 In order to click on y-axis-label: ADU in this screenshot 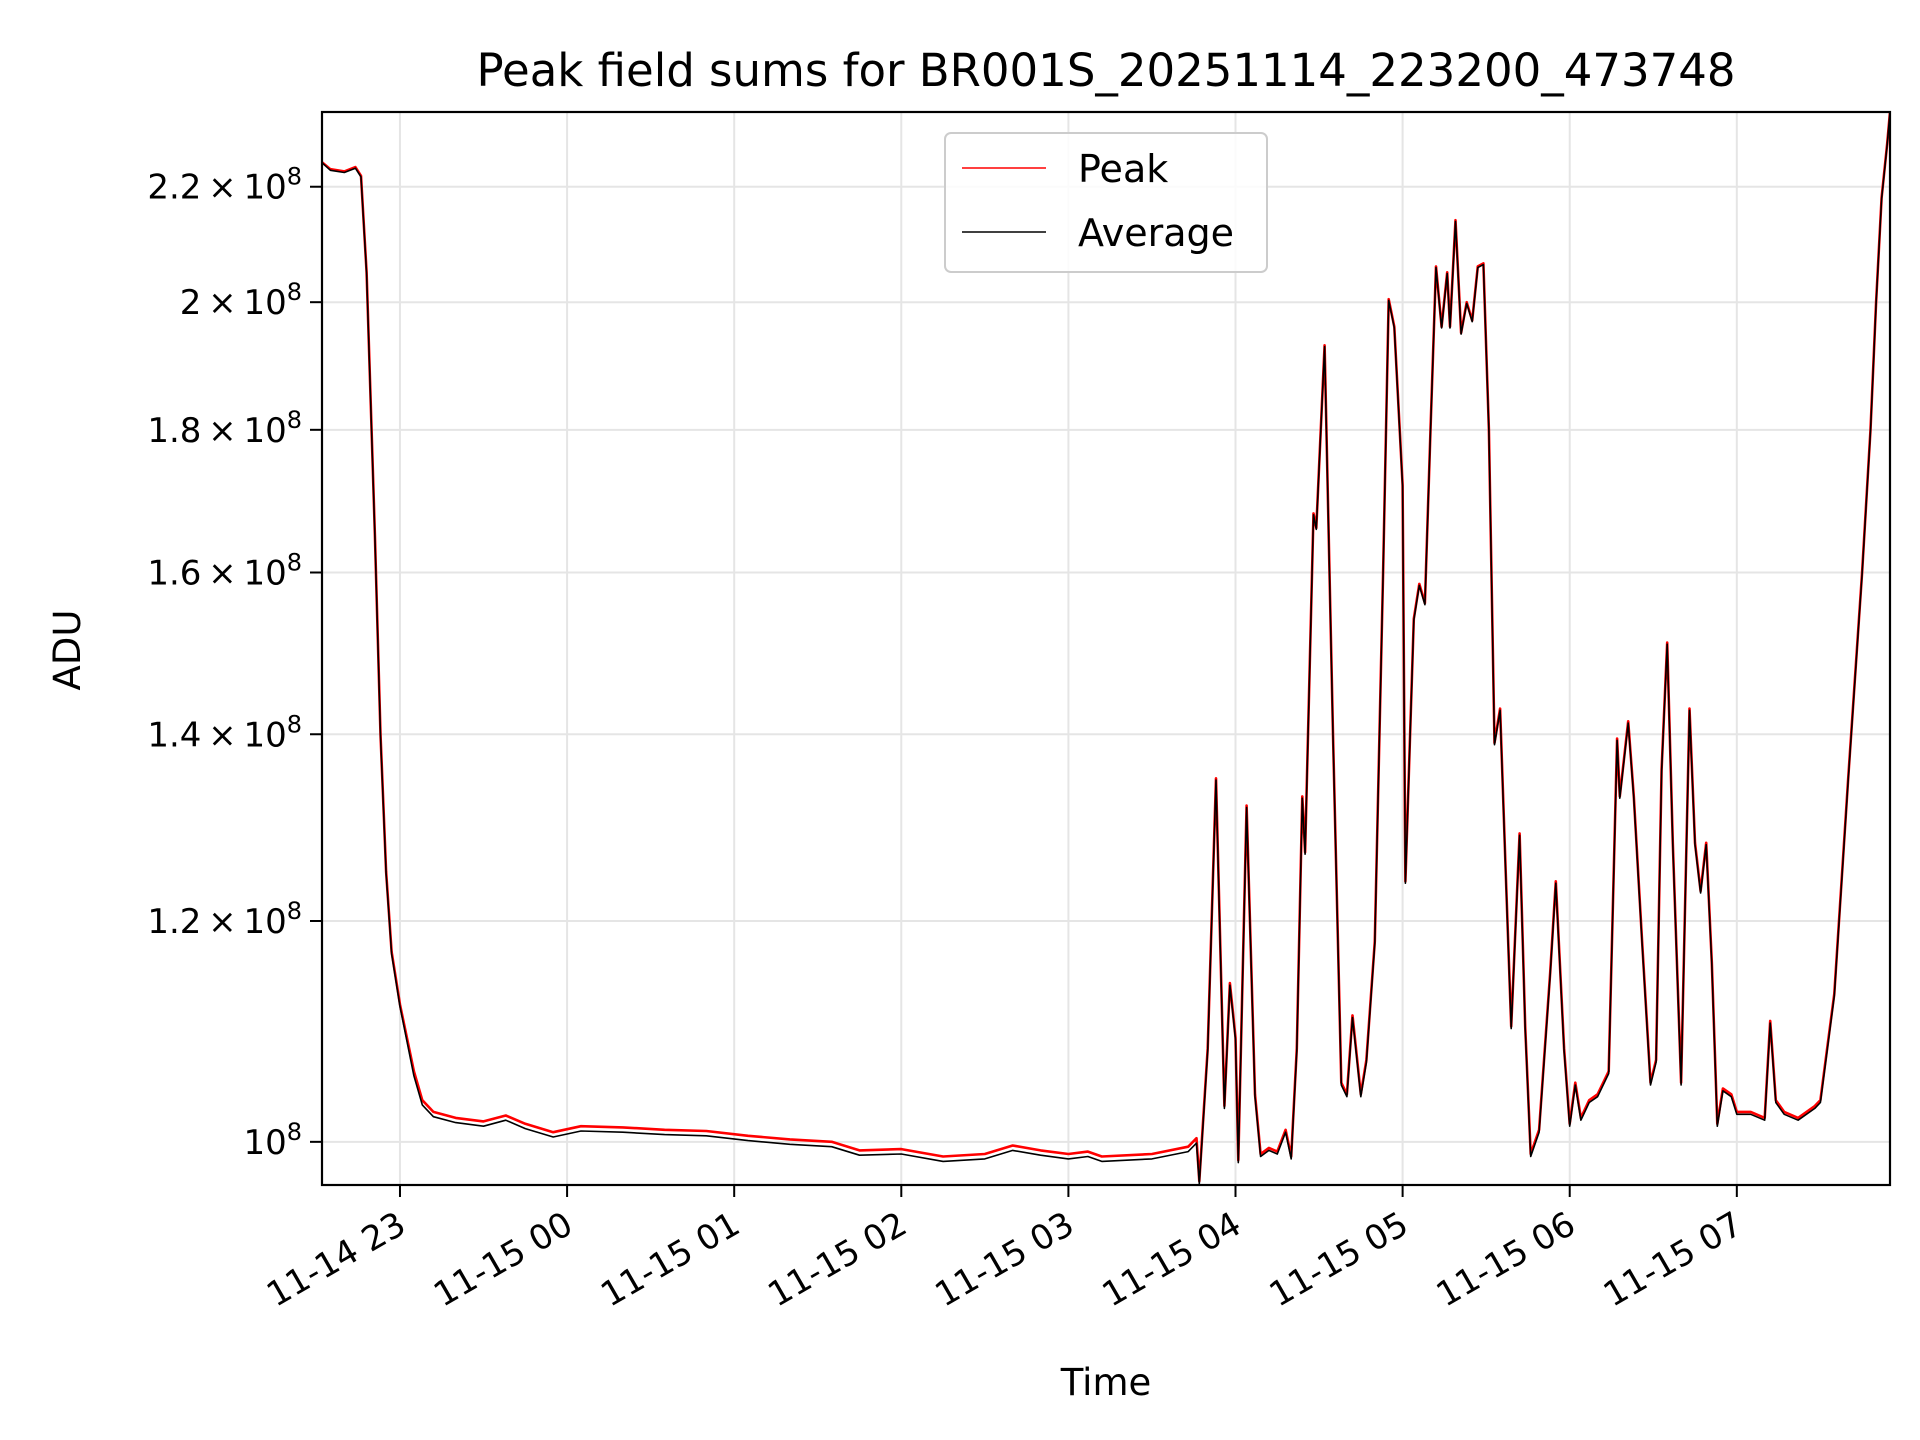, I will do `click(67, 650)`.